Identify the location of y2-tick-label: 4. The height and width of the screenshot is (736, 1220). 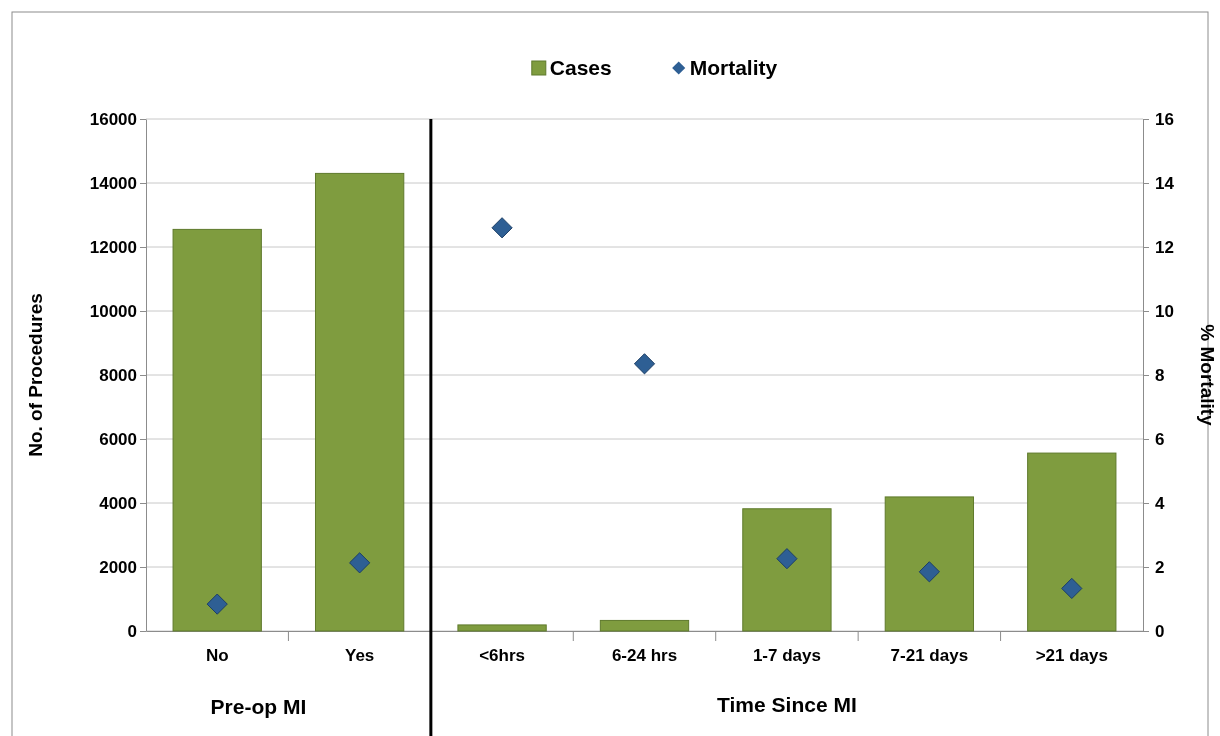
(1160, 503).